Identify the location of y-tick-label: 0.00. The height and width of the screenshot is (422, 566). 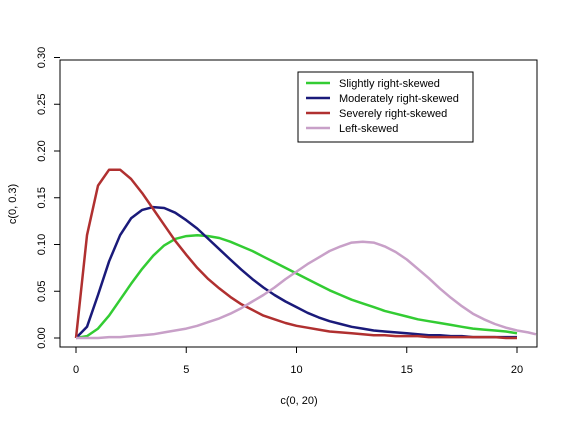
(42, 337).